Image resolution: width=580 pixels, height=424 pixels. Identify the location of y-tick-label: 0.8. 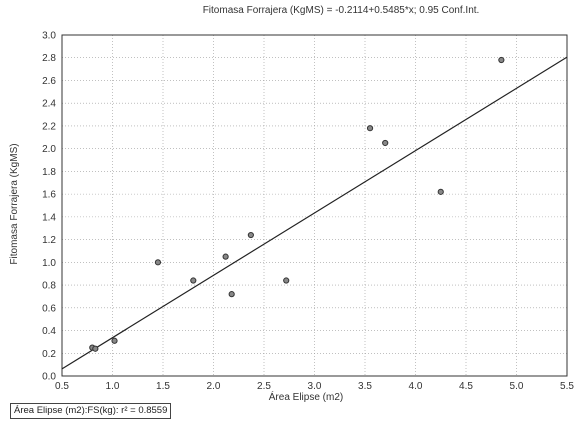
(49, 286).